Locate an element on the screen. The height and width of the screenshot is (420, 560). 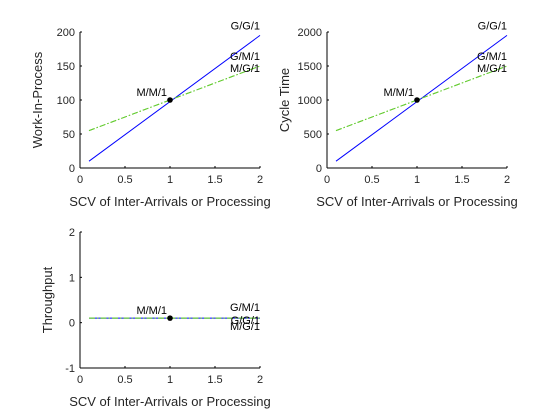
y-tick-label: 1500 is located at coordinates (310, 67).